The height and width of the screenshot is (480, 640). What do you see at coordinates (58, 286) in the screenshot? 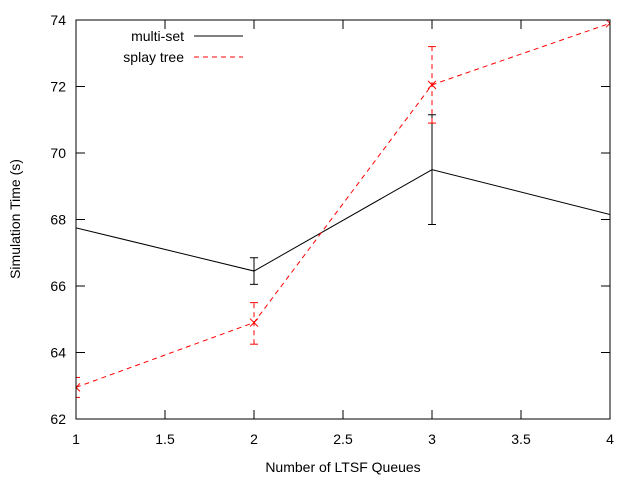
I see `y-tick-label: 66` at bounding box center [58, 286].